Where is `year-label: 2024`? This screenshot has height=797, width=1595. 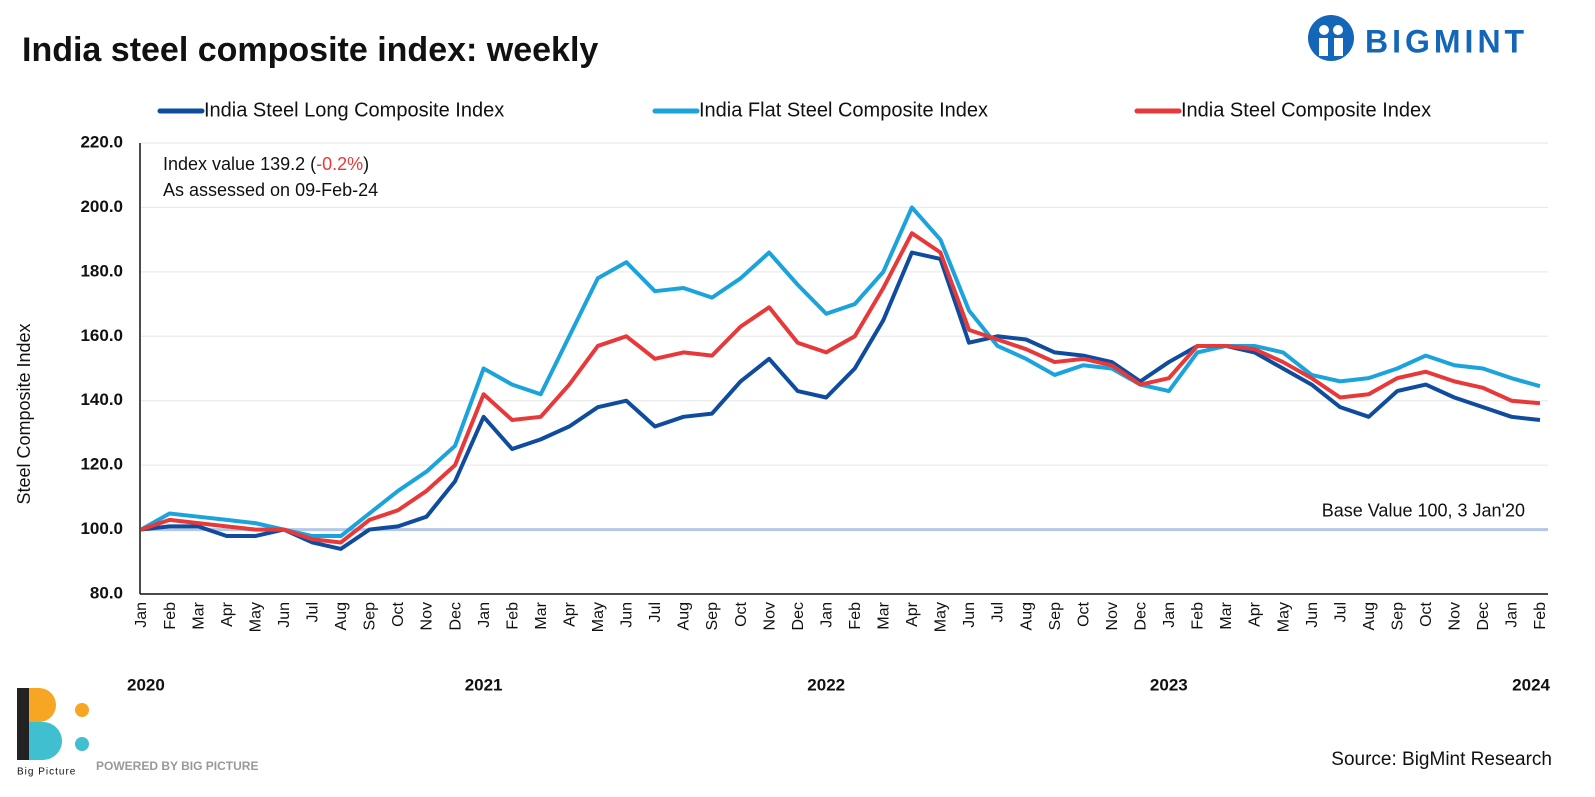 year-label: 2024 is located at coordinates (1531, 684).